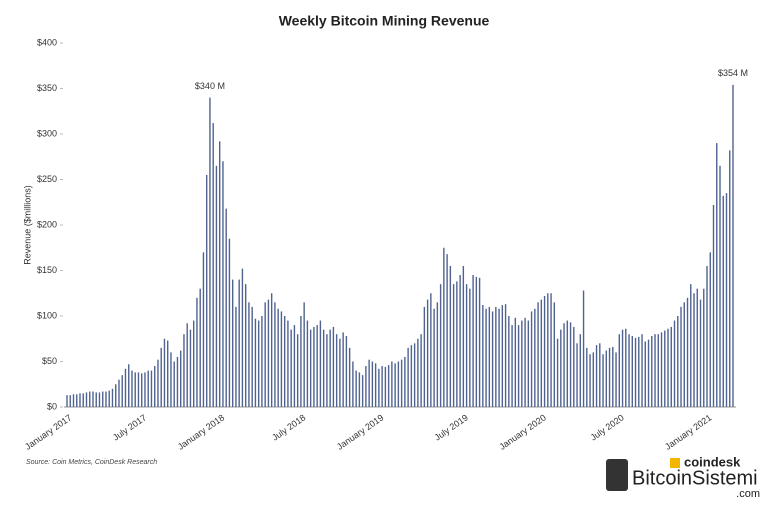 The image size is (768, 505). I want to click on y-tick-label: $400, so click(47, 42).